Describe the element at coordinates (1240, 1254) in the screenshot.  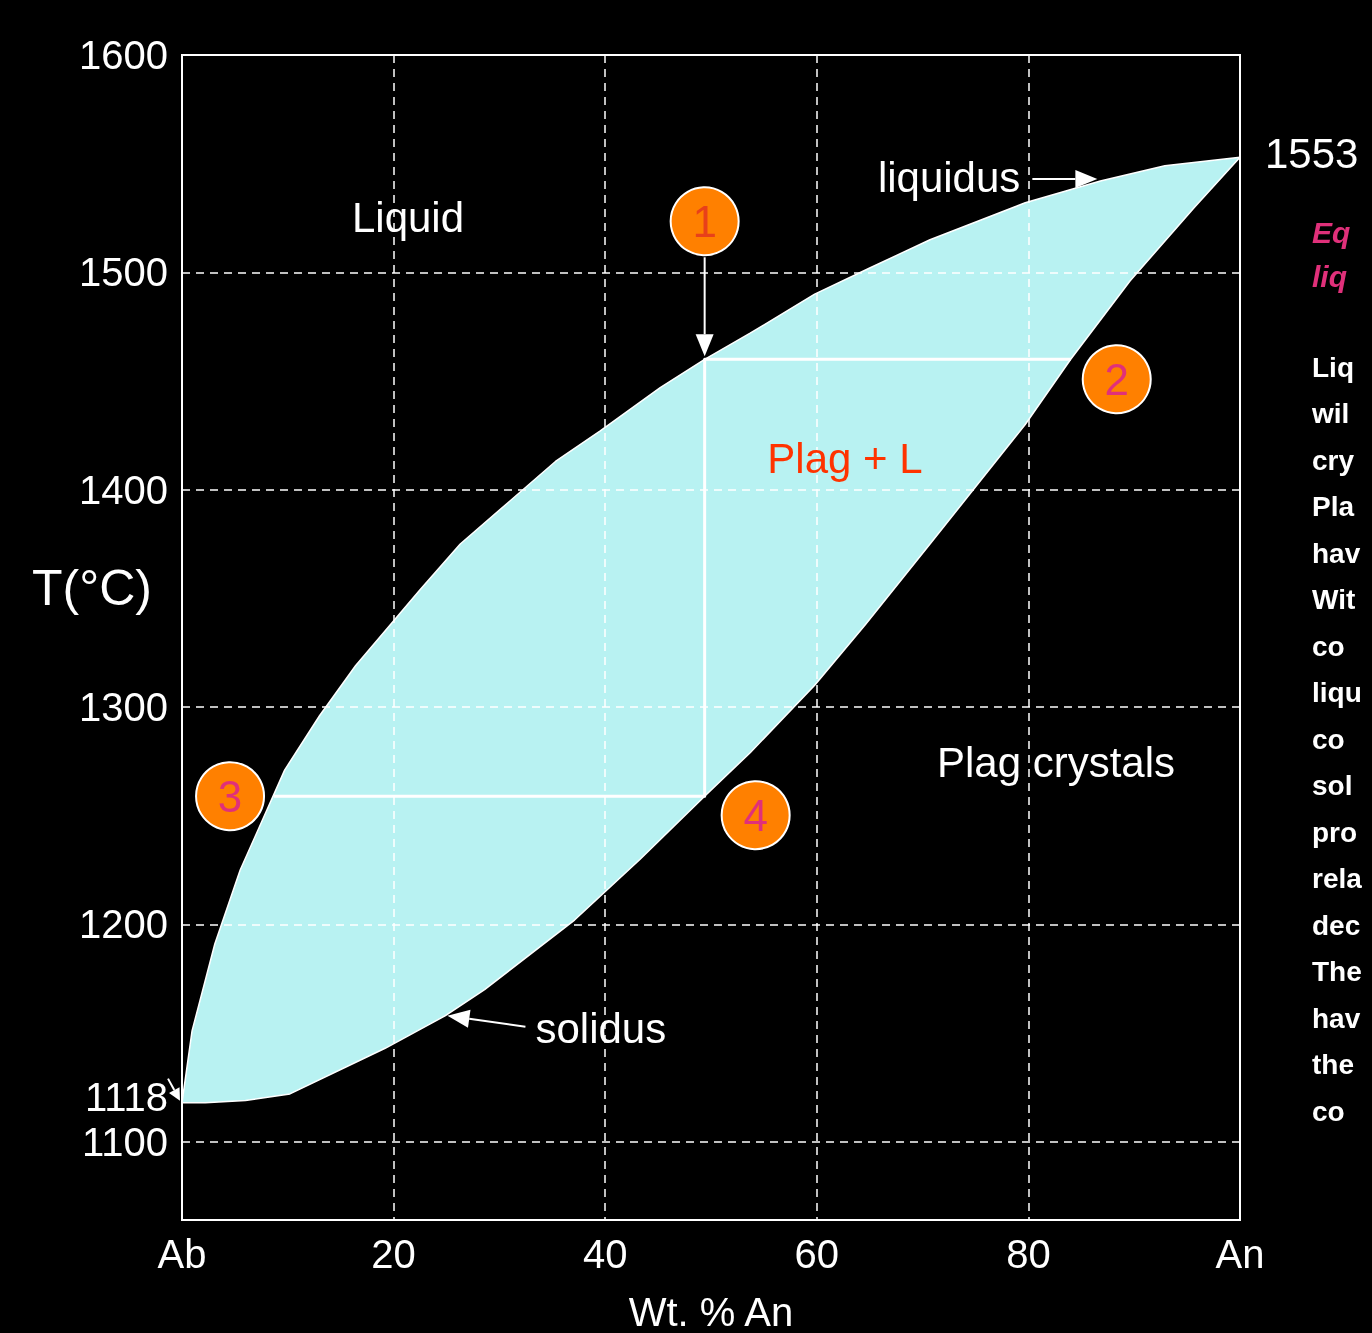
I see `x-tick-label: An` at that location.